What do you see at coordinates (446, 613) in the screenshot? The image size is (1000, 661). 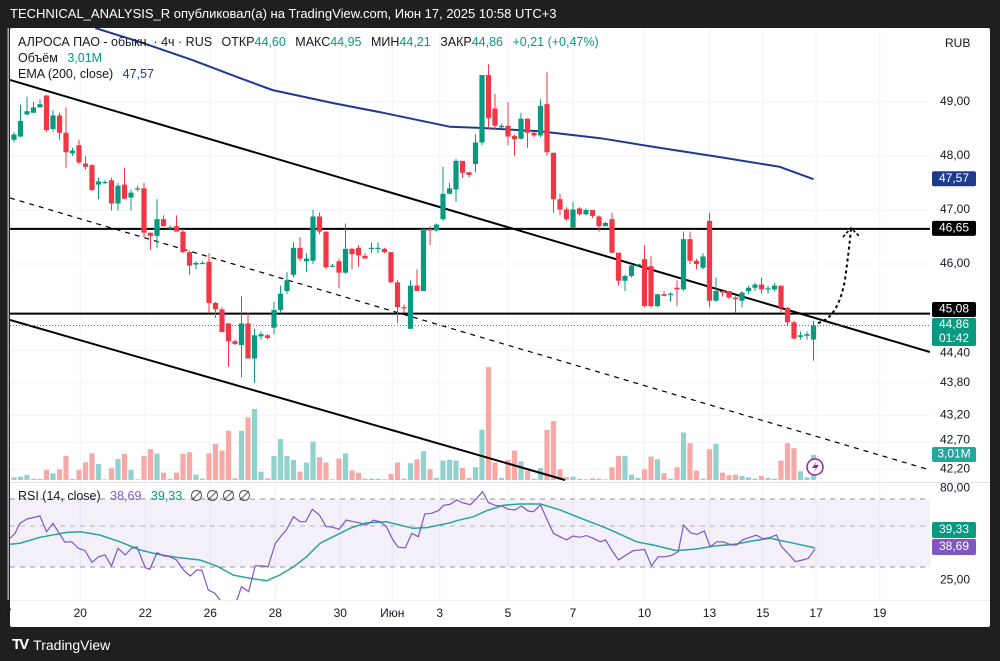 I see `time-axis: 7 20 22 26 28 30 Июн 3 5 7 10 13 15 17 19` at bounding box center [446, 613].